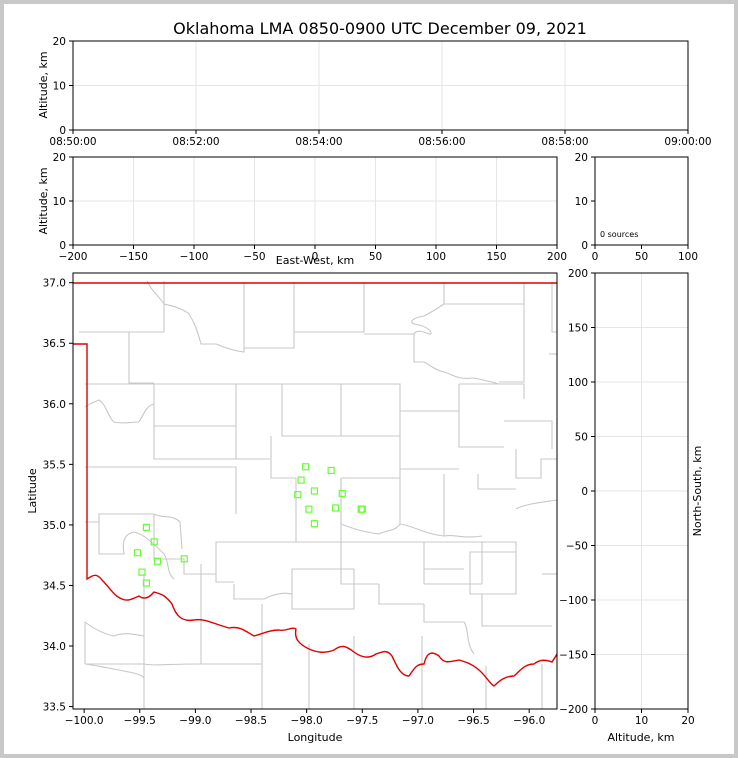  What do you see at coordinates (496, 257) in the screenshot?
I see `x-tick-label: 150` at bounding box center [496, 257].